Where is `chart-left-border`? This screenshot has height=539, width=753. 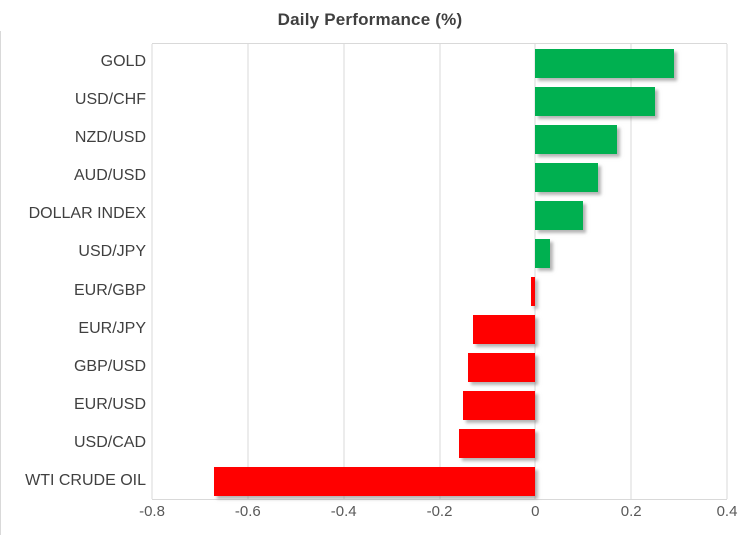 chart-left-border is located at coordinates (0, 283).